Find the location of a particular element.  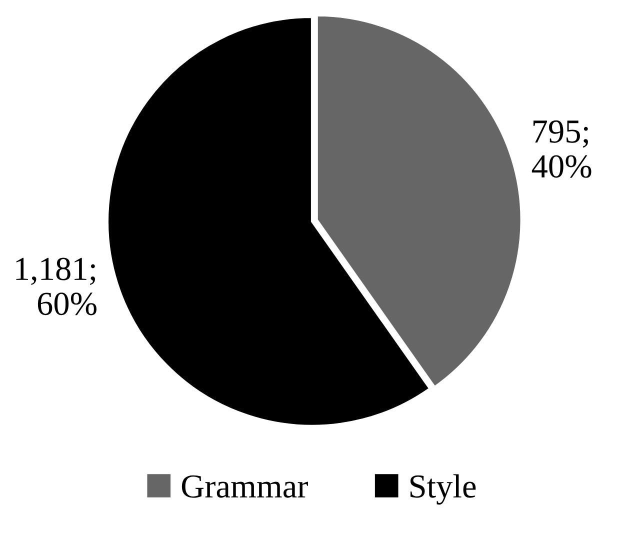

data-label: 1,181; 60% is located at coordinates (56, 287).